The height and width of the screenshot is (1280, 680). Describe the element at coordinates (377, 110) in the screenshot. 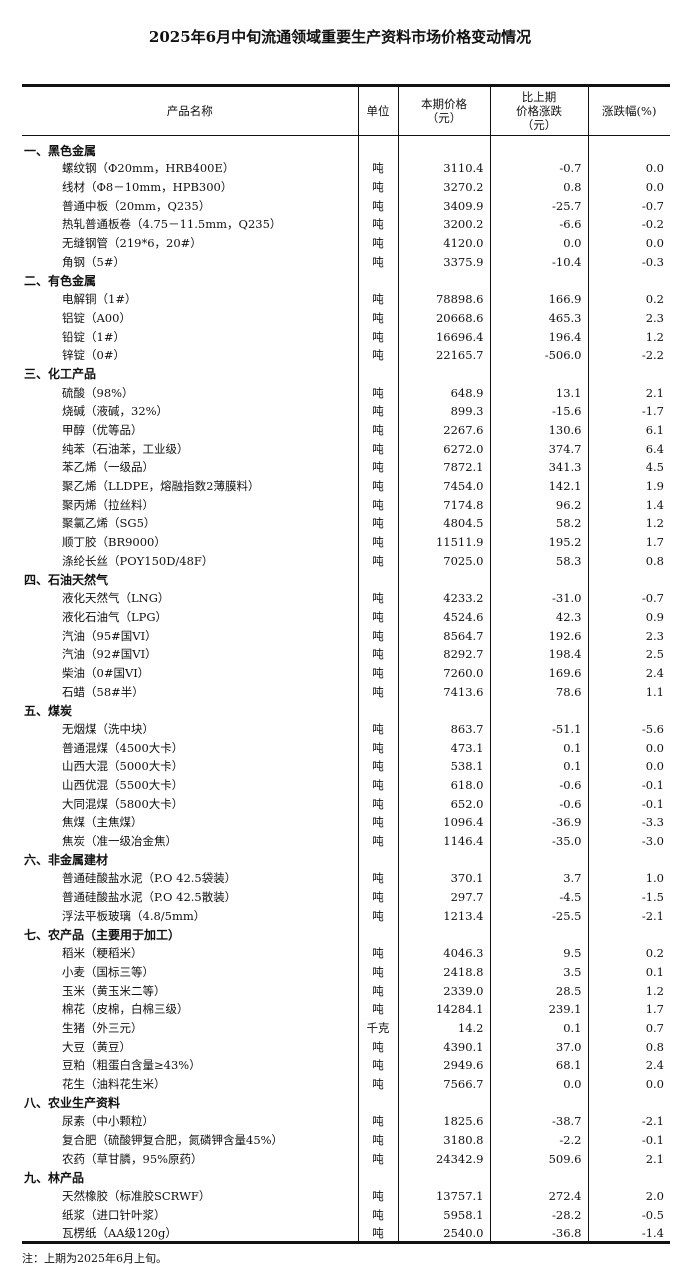

I see `header-unit: 单位` at that location.